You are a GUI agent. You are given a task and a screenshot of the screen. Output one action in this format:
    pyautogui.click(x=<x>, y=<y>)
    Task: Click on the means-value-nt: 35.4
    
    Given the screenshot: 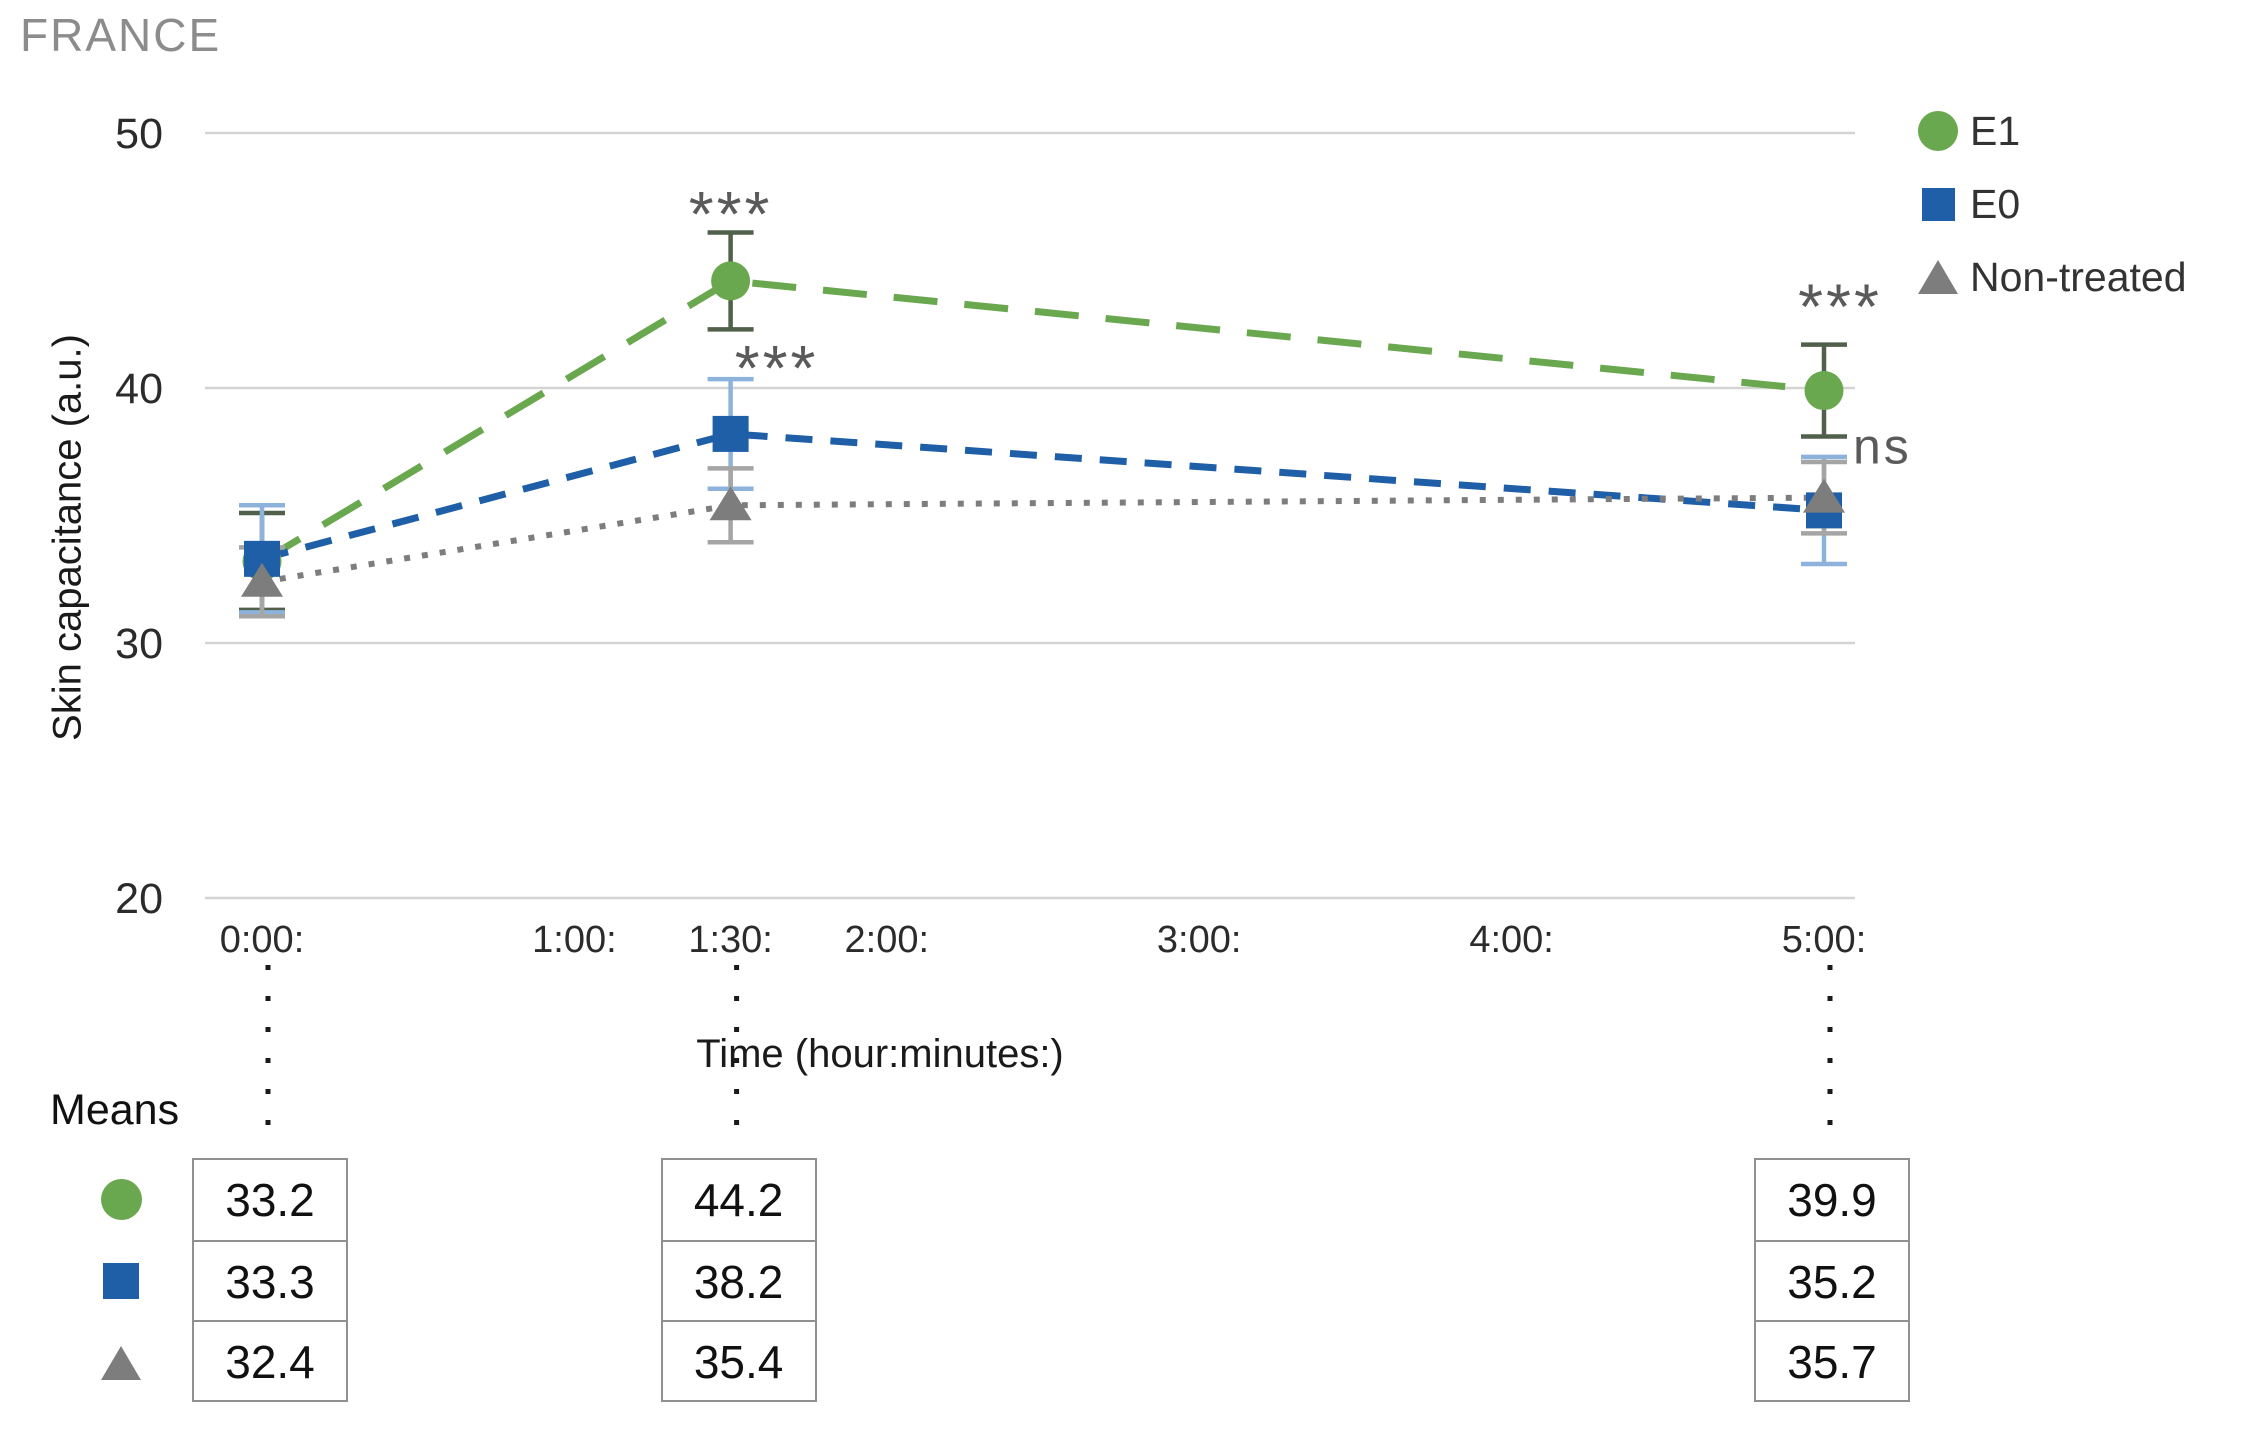 What is the action you would take?
    pyautogui.click(x=738, y=1360)
    